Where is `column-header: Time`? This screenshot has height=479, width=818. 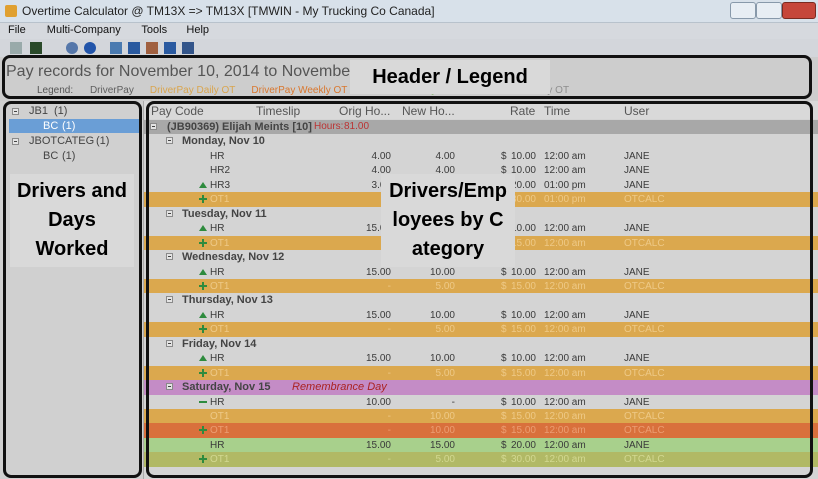
column-header: Time is located at coordinates (557, 111).